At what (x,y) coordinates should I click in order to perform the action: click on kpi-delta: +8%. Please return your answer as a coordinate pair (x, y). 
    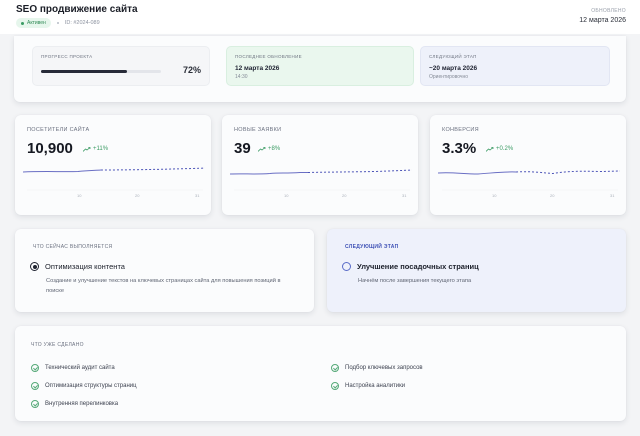
    Looking at the image, I should click on (269, 149).